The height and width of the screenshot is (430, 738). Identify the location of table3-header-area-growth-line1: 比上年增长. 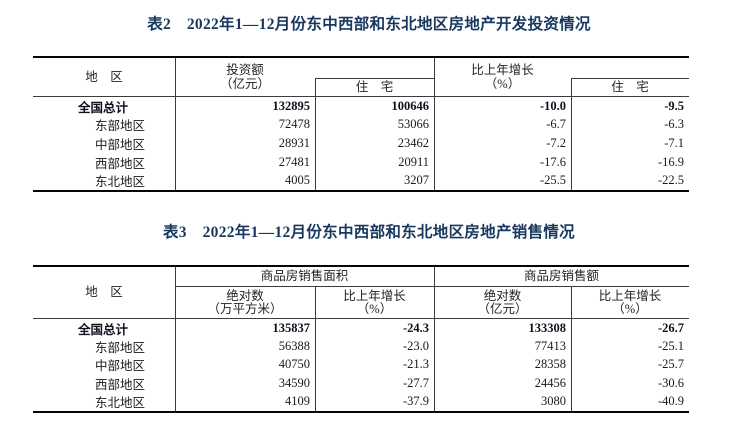
(374, 295).